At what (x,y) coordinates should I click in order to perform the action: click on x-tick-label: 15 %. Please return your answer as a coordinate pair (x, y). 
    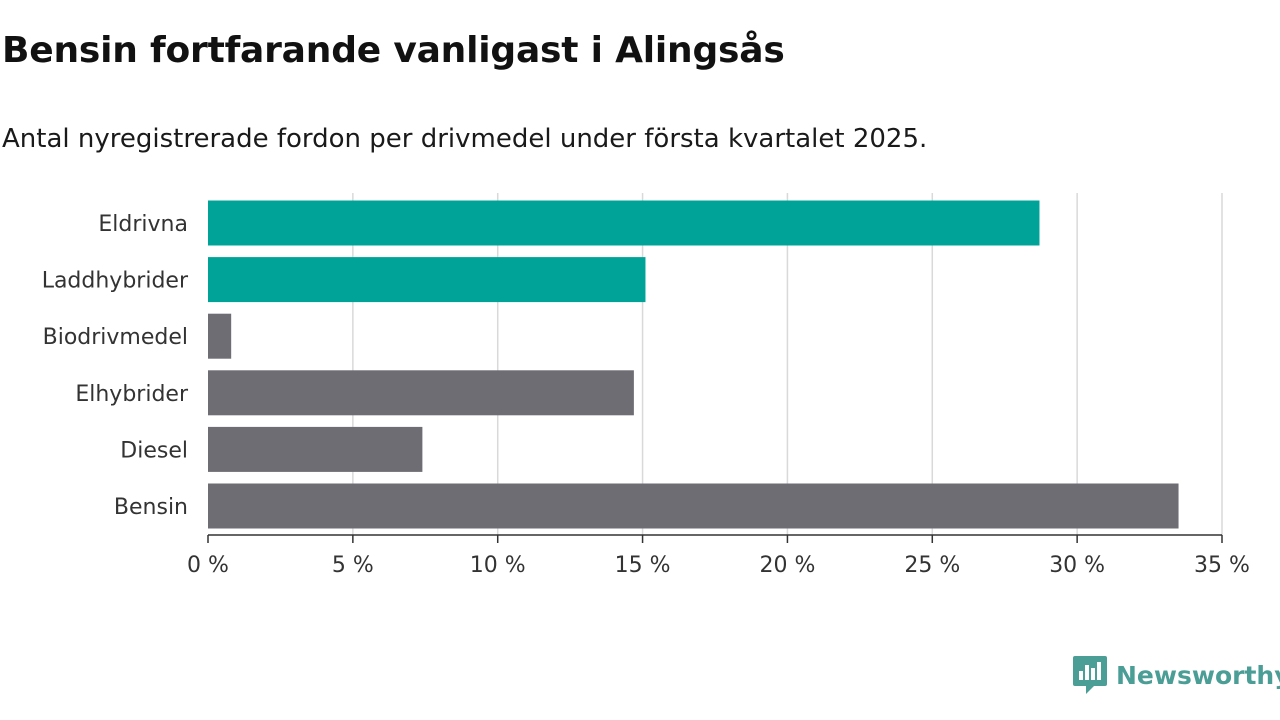
    Looking at the image, I should click on (643, 565).